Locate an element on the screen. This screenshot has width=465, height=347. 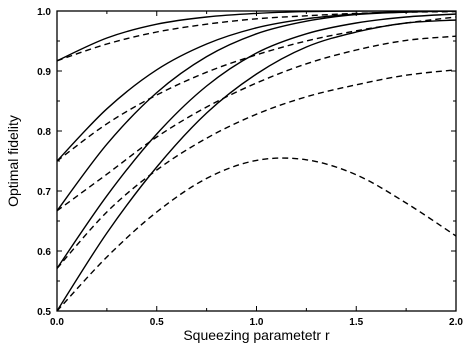
x-tick-label: 1.5 is located at coordinates (356, 322).